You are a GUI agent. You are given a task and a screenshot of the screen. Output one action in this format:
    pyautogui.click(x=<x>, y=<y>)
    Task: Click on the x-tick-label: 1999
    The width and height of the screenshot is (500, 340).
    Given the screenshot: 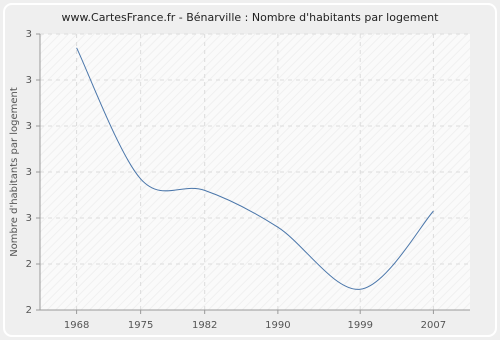 What is the action you would take?
    pyautogui.click(x=359, y=325)
    